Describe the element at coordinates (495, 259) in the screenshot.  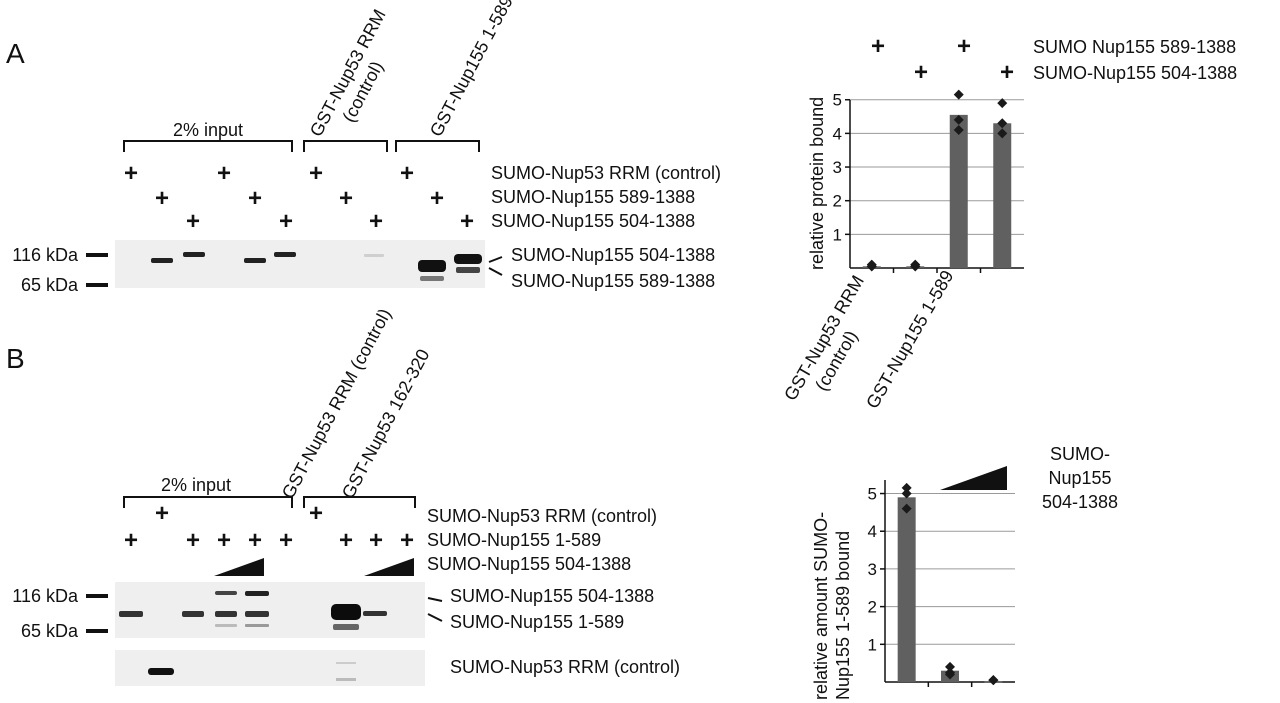
I see `band-pointer-a-hi` at that location.